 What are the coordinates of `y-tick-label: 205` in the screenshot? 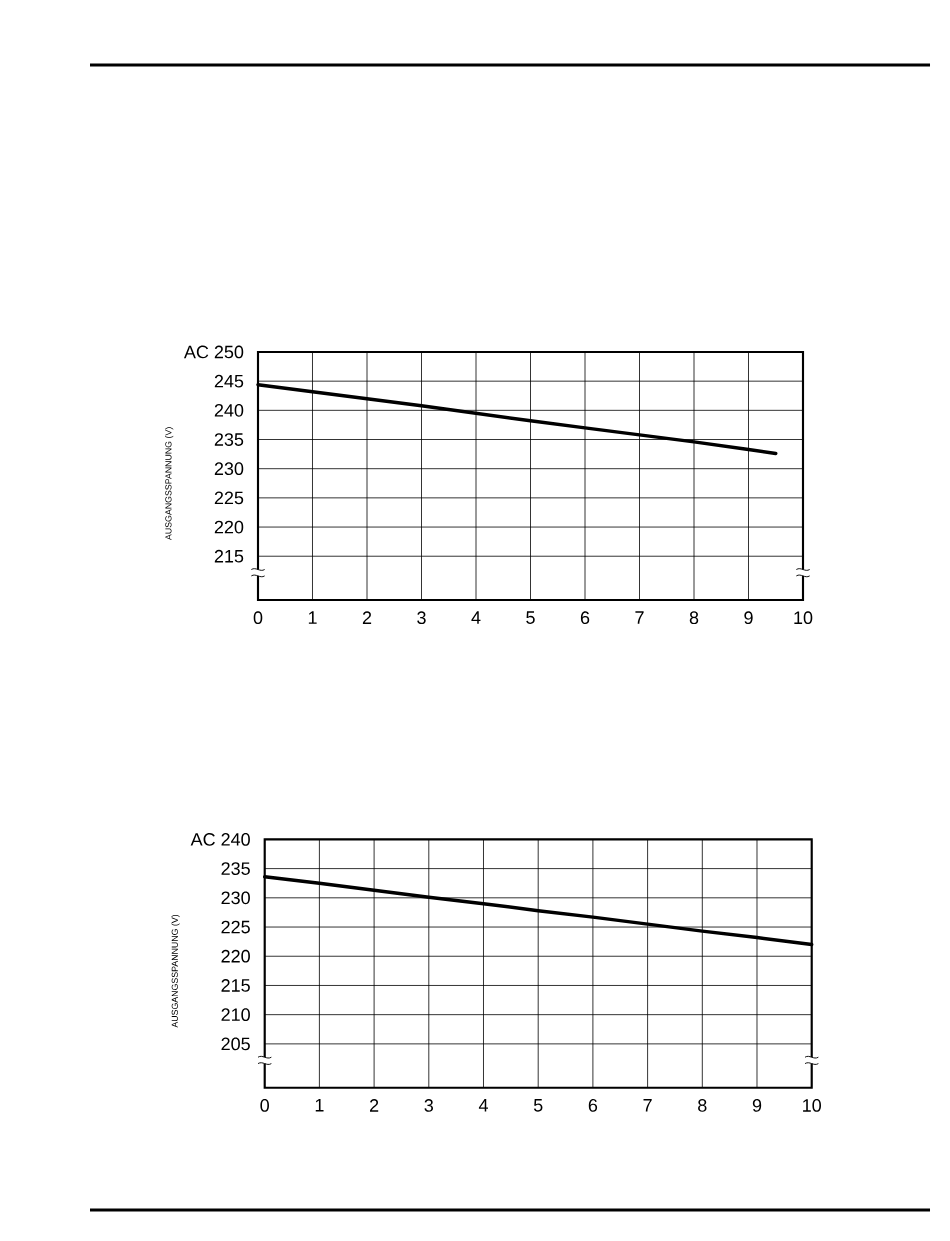 It's located at (235, 1044).